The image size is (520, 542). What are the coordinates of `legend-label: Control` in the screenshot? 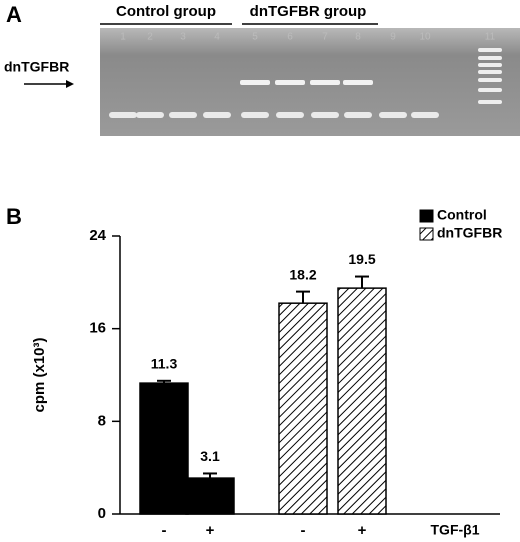 It's located at (462, 215).